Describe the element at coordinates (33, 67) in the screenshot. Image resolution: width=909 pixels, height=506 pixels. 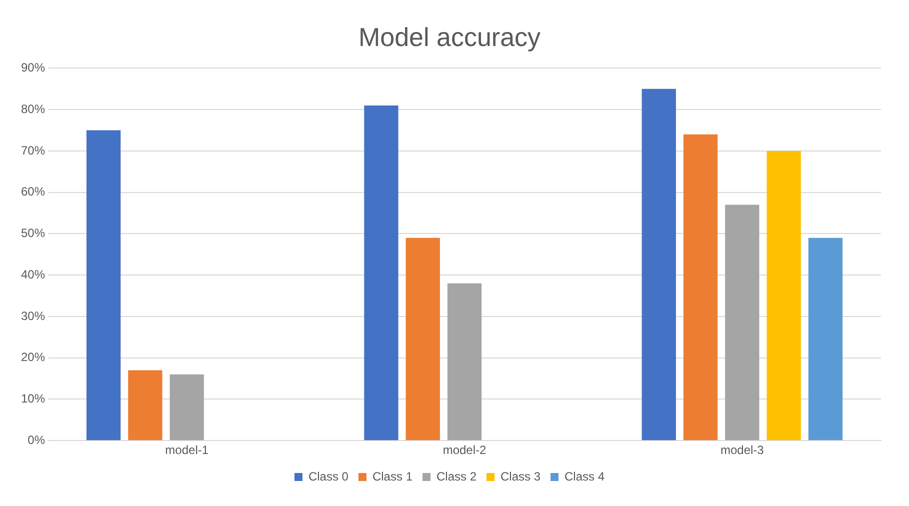
I see `y-tick-label: 90%` at that location.